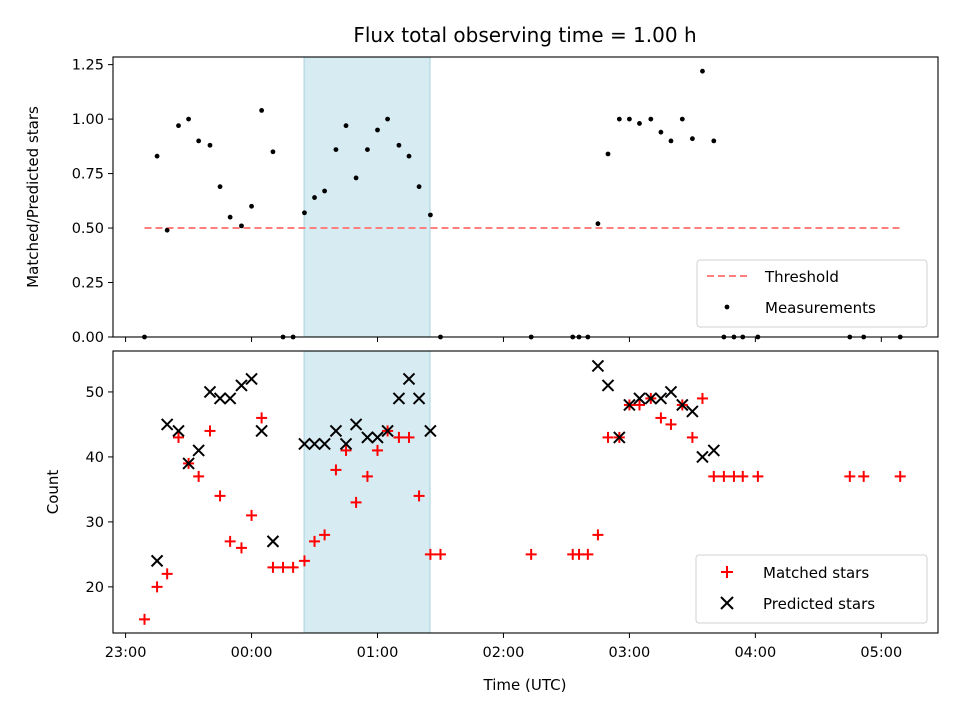 This screenshot has height=724, width=960. I want to click on bottom-xtick-label: 00:00, so click(252, 653).